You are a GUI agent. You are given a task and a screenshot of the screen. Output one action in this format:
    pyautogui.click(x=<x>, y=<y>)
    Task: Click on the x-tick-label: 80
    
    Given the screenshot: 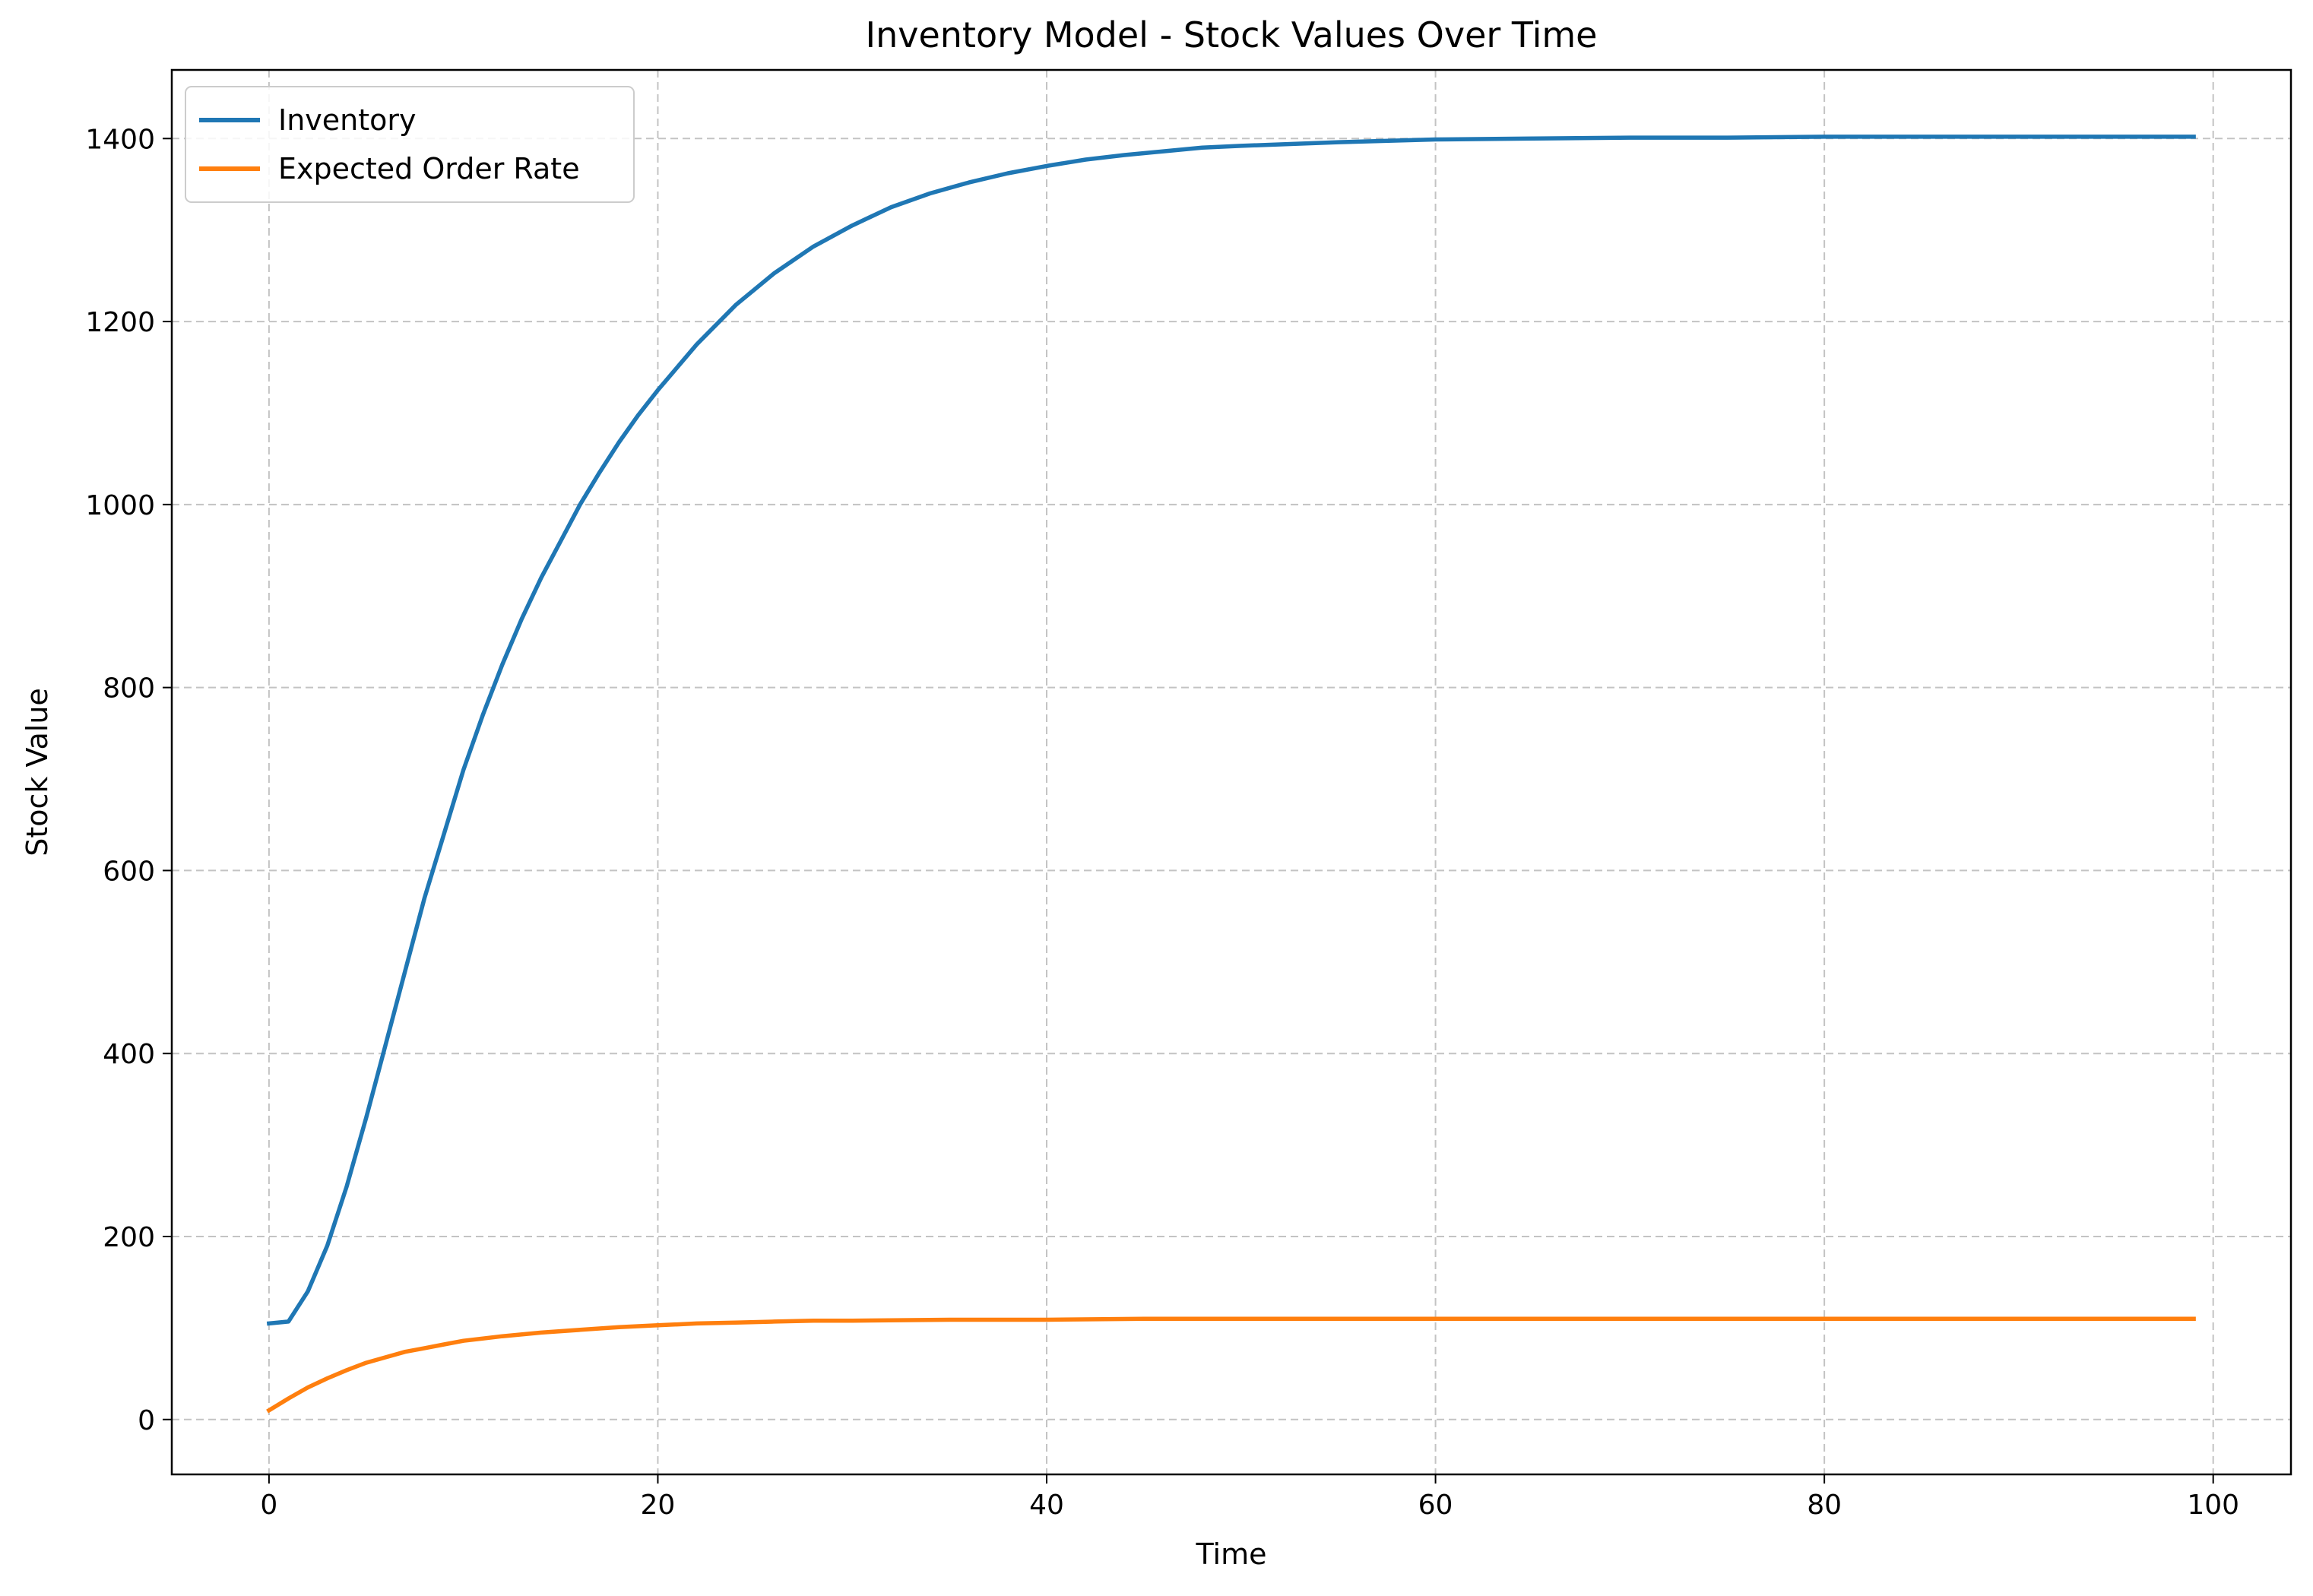 What is the action you would take?
    pyautogui.click(x=1824, y=1506)
    